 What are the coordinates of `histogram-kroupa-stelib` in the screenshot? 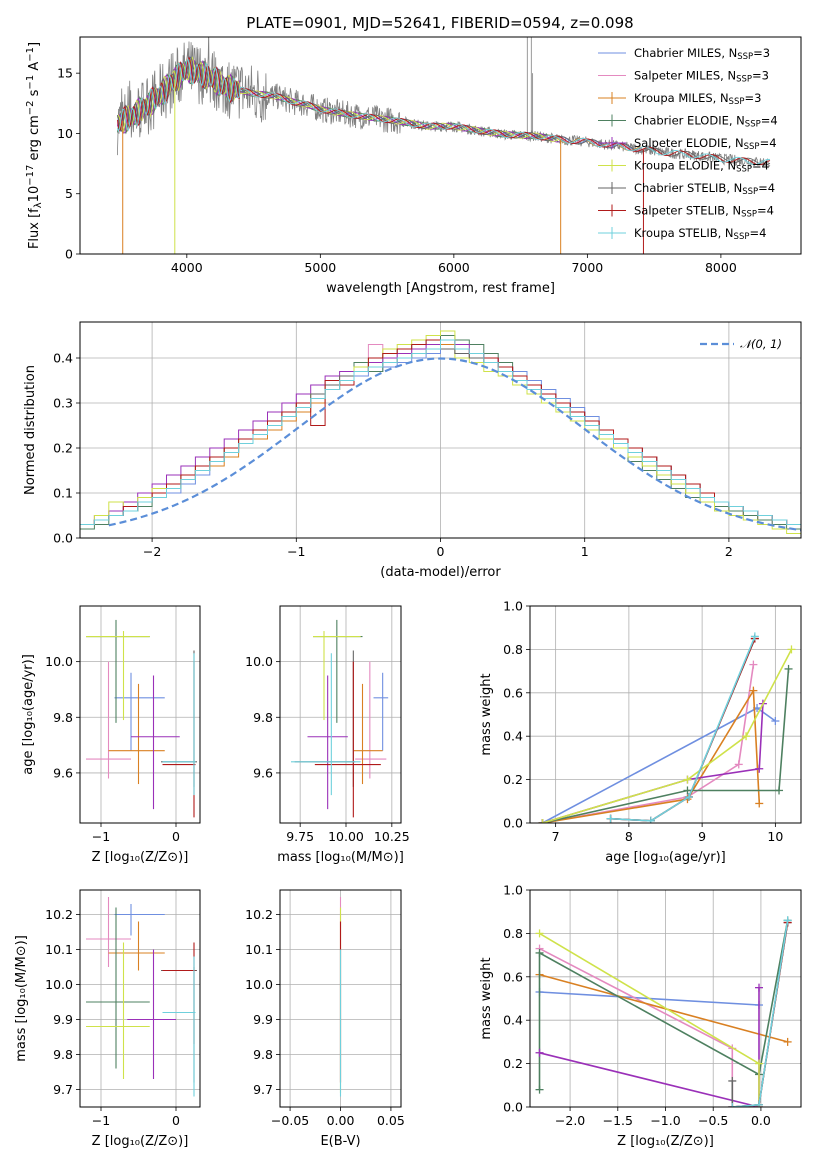 It's located at (440, 432).